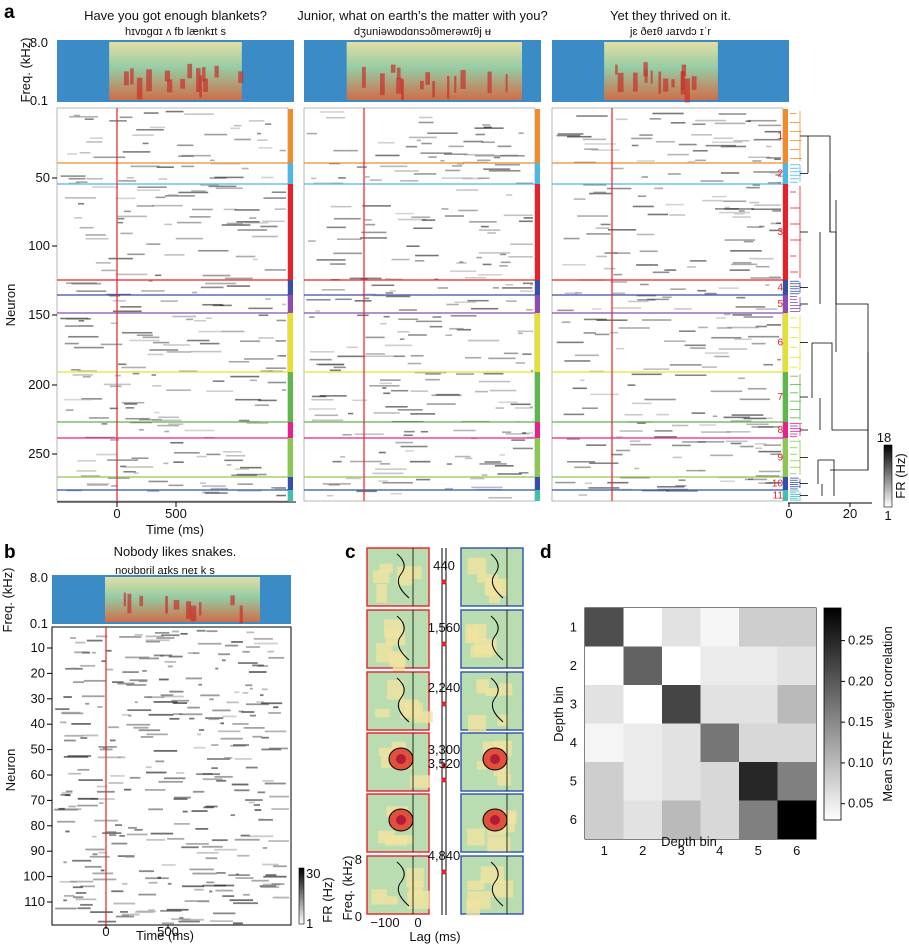  I want to click on heatmap-y-tick: 6, so click(573, 819).